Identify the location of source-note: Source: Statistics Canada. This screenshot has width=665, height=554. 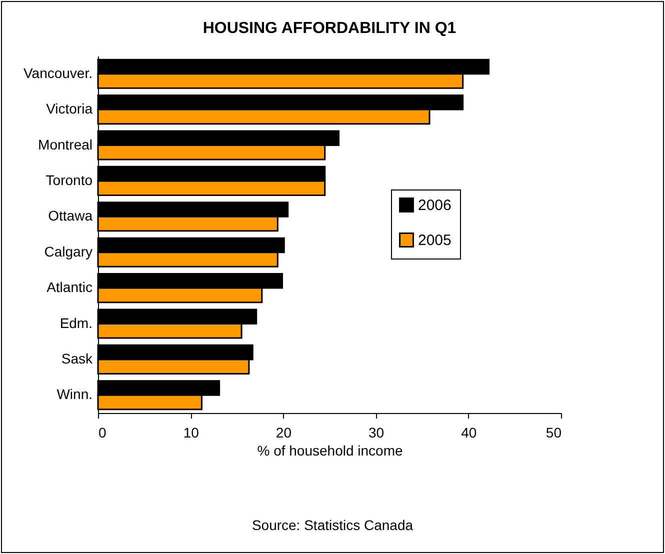
(332, 525).